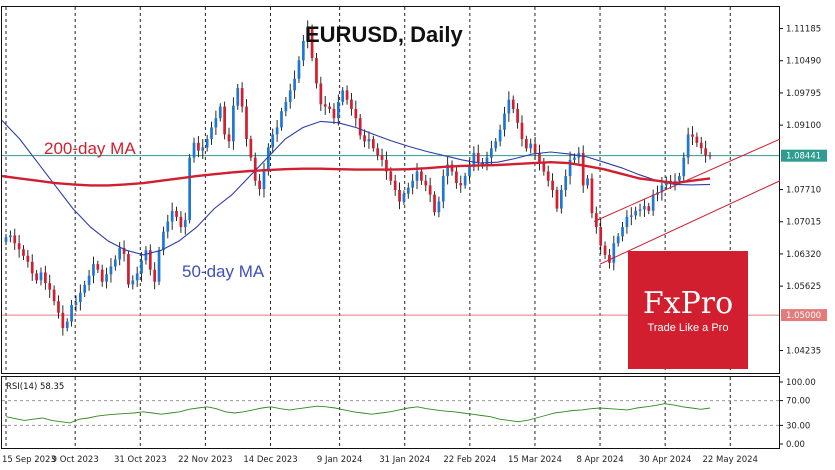  What do you see at coordinates (688, 303) in the screenshot?
I see `fxpro-logo-text: FxPro` at bounding box center [688, 303].